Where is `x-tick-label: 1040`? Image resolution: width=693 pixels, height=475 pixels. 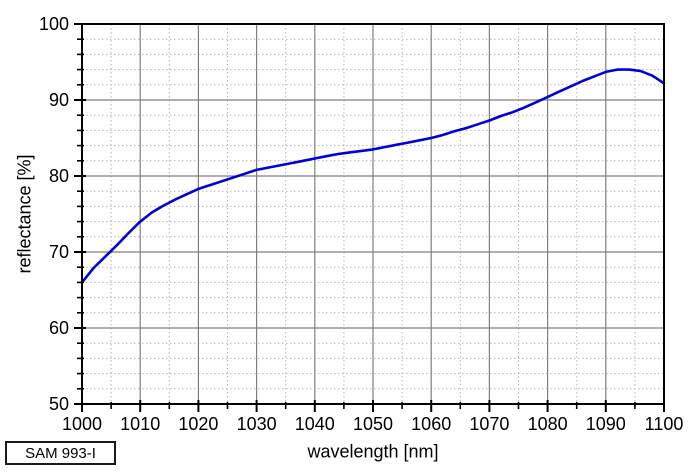
x-tick-label: 1040 is located at coordinates (315, 424).